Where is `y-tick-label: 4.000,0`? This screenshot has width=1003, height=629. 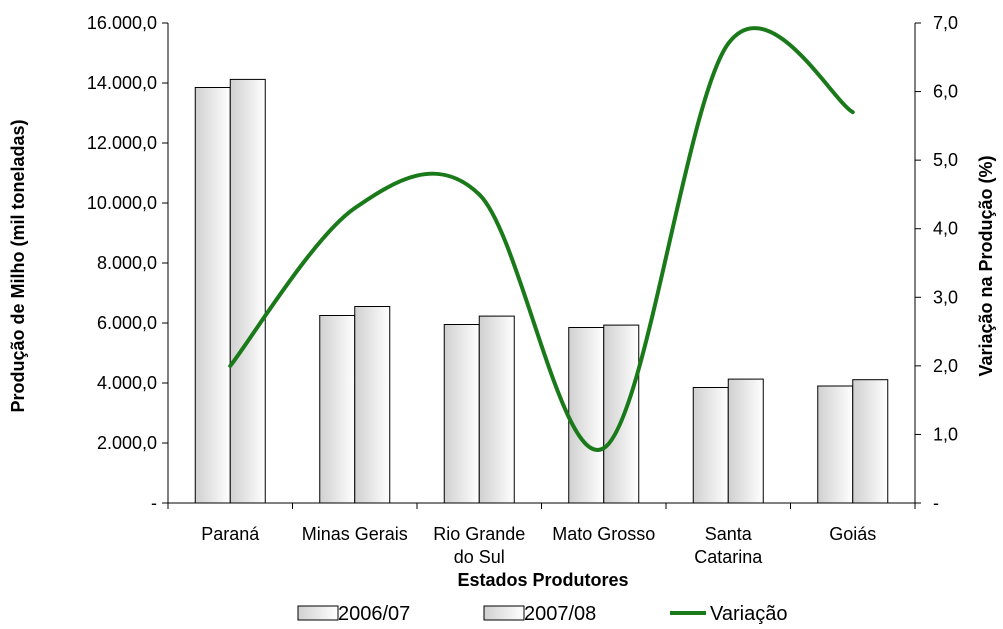 y-tick-label: 4.000,0 is located at coordinates (127, 383).